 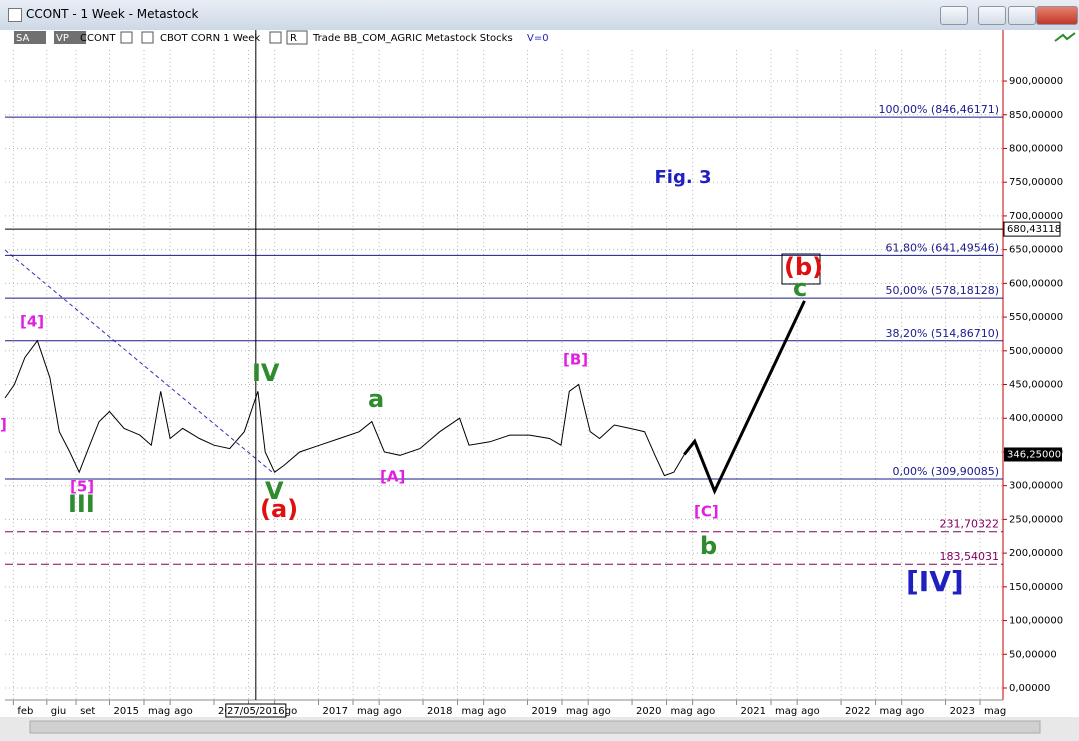 I want to click on level-label: 38,20% (514,86710), so click(x=942, y=333).